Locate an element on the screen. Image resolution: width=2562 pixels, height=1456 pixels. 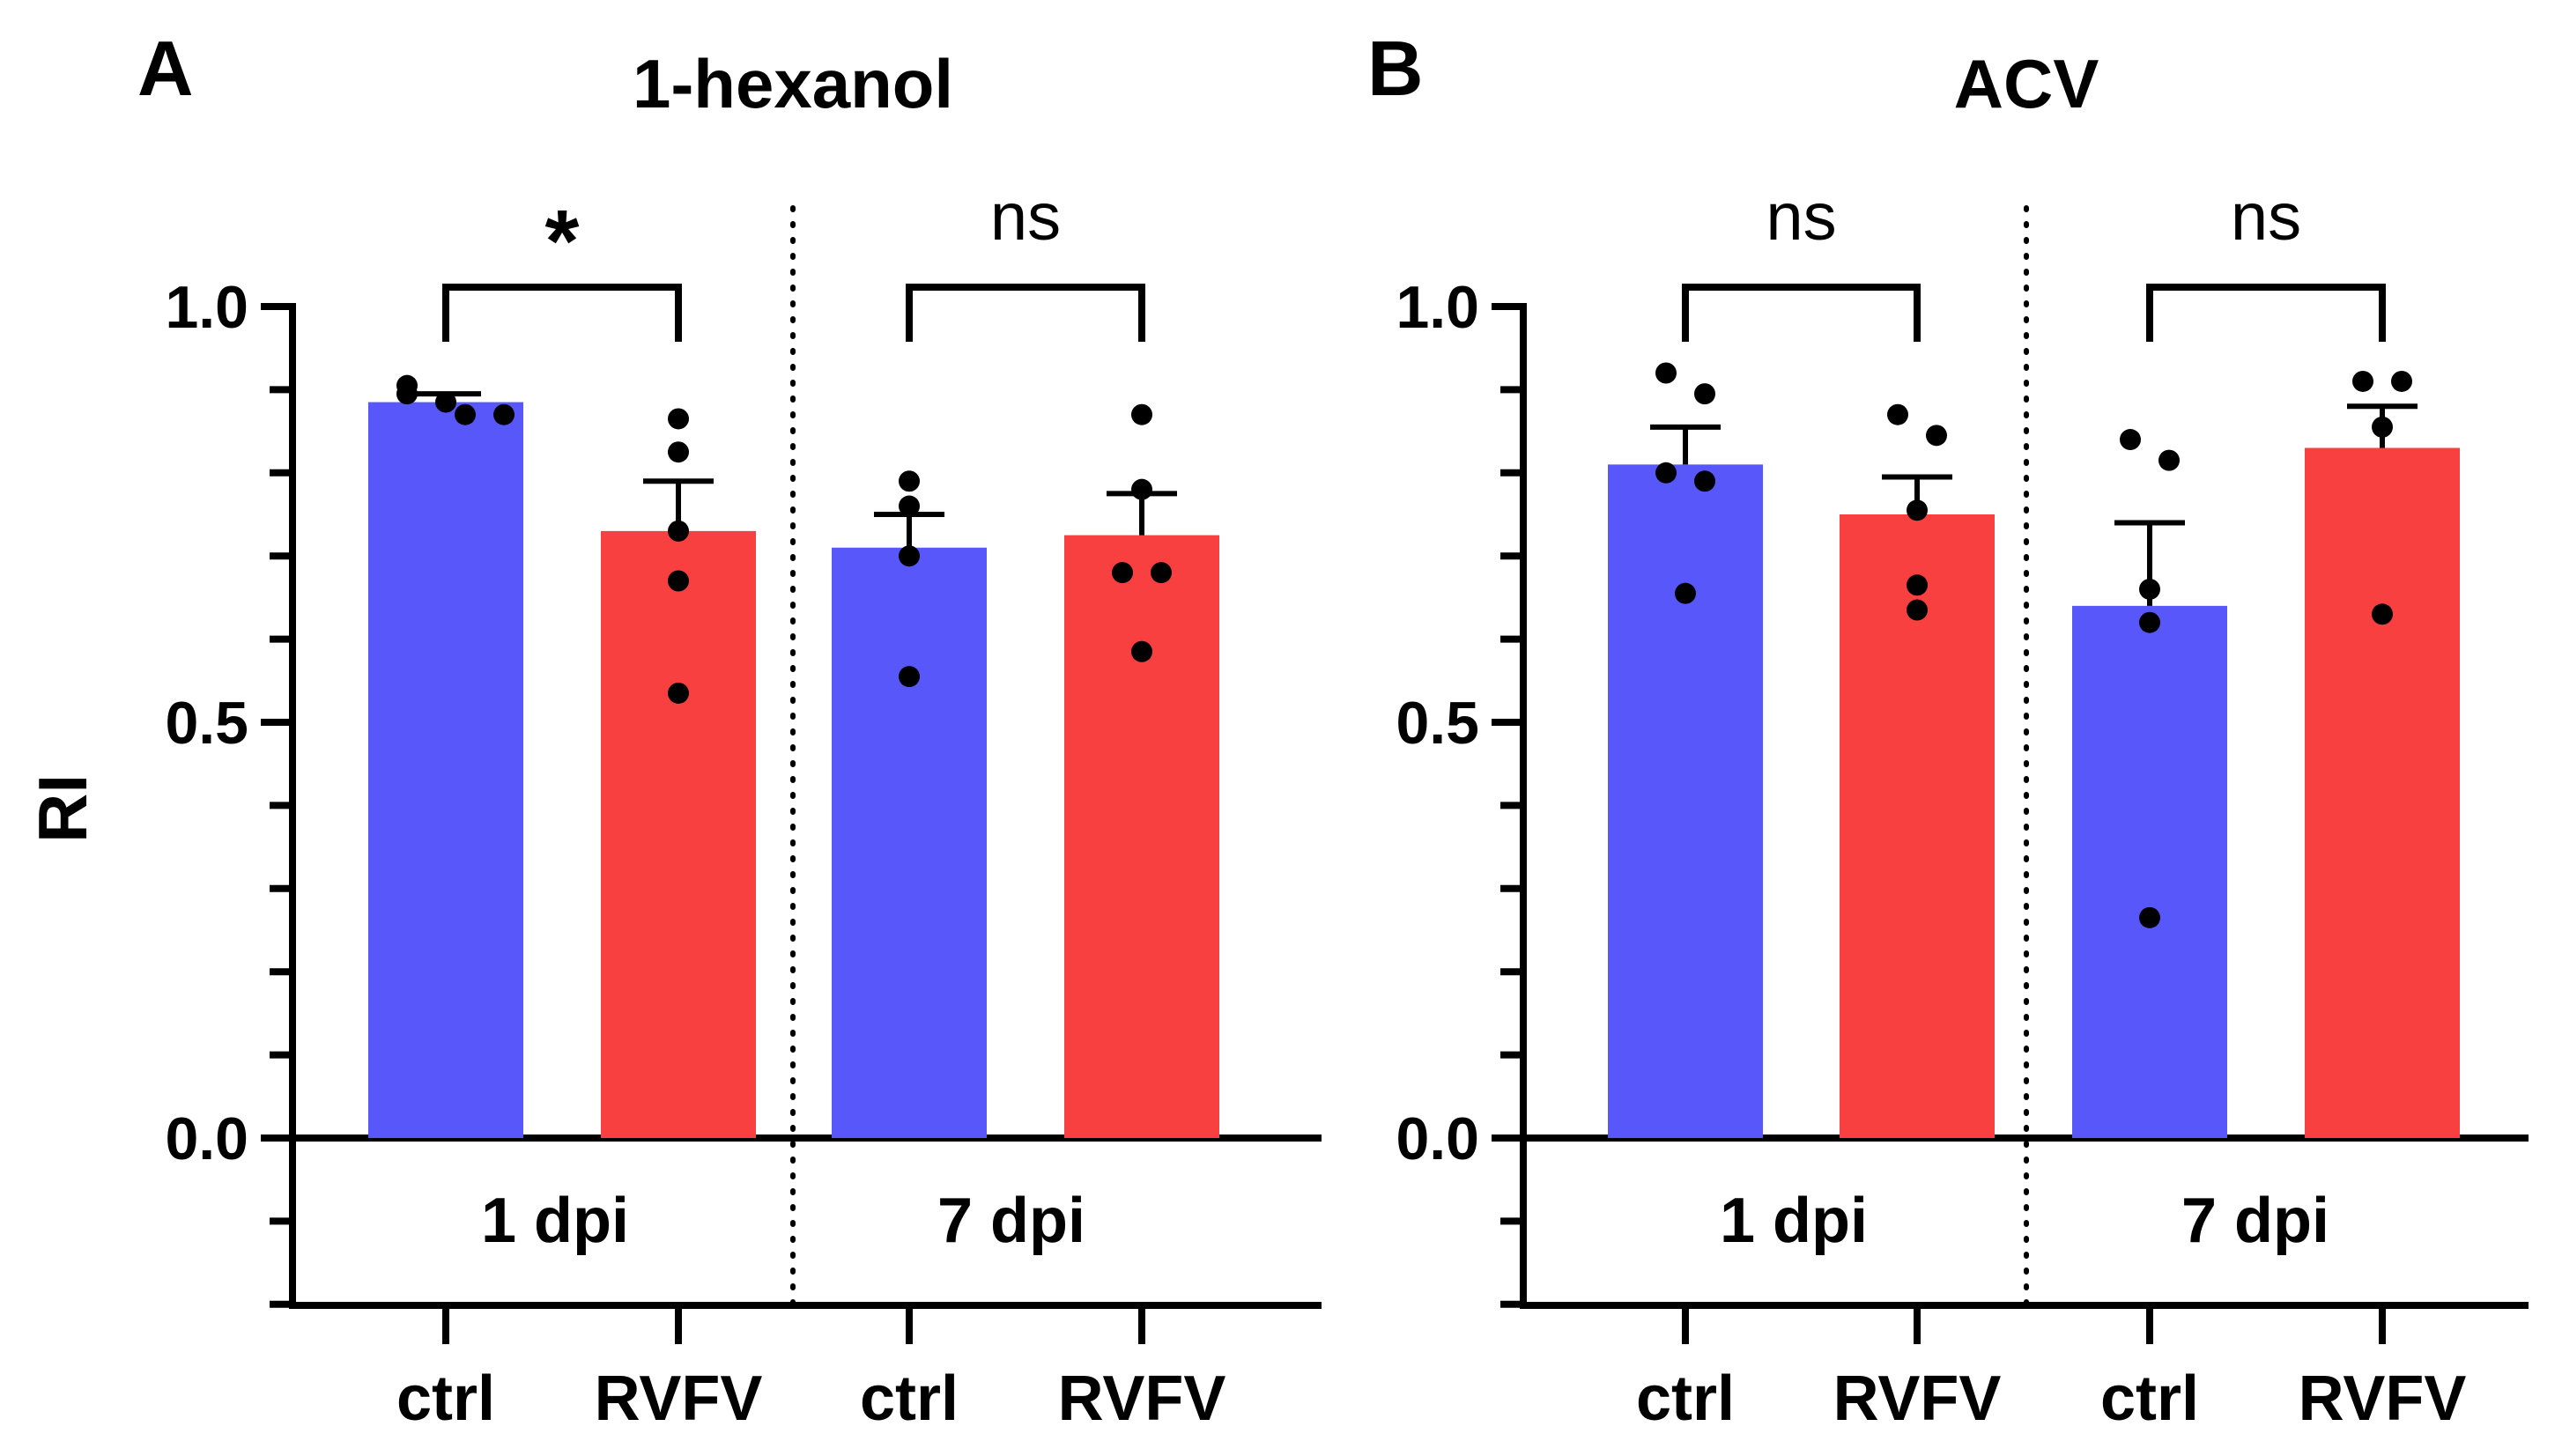
panel-letter: B is located at coordinates (1395, 68).